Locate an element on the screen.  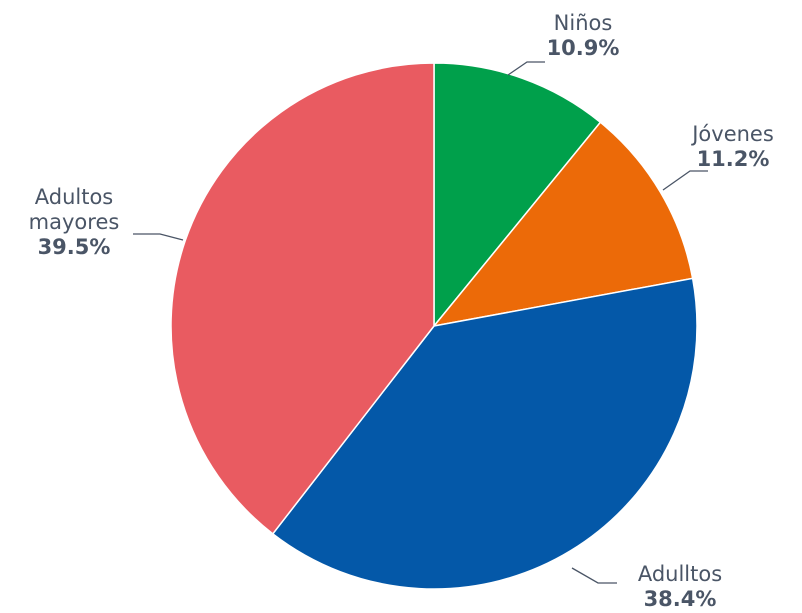
slice-name-0-0: Niños is located at coordinates (583, 23).